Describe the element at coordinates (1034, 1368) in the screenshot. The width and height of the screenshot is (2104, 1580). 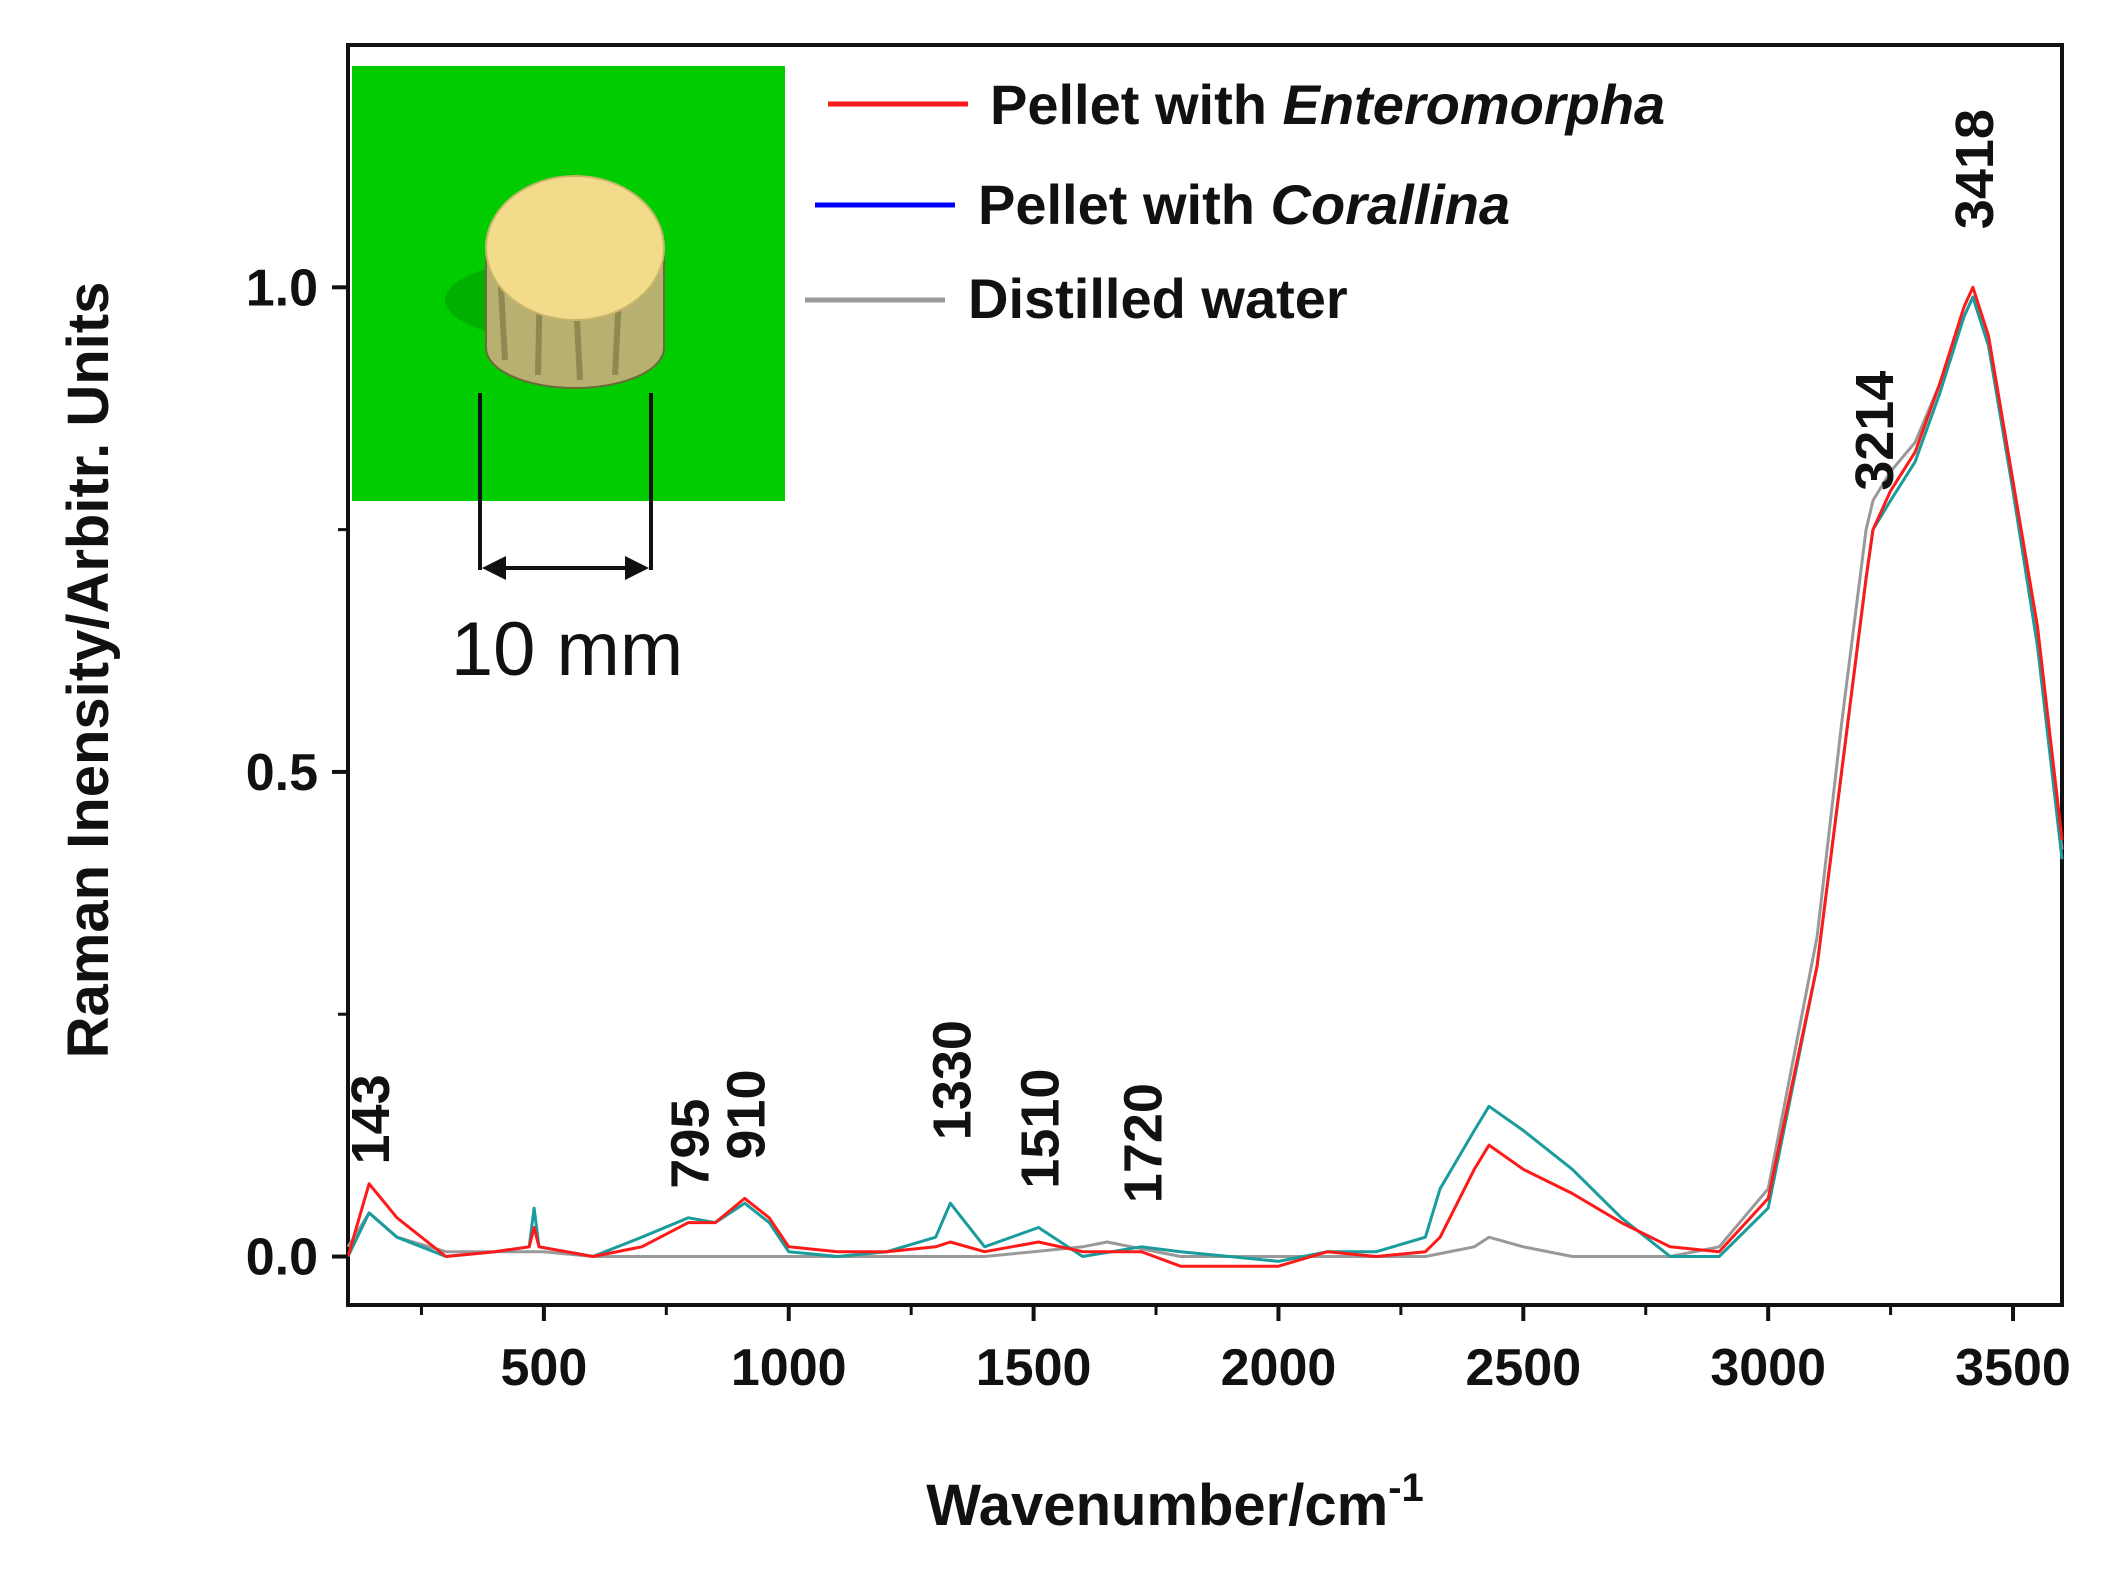
I see `x-tick-label: 1500` at that location.